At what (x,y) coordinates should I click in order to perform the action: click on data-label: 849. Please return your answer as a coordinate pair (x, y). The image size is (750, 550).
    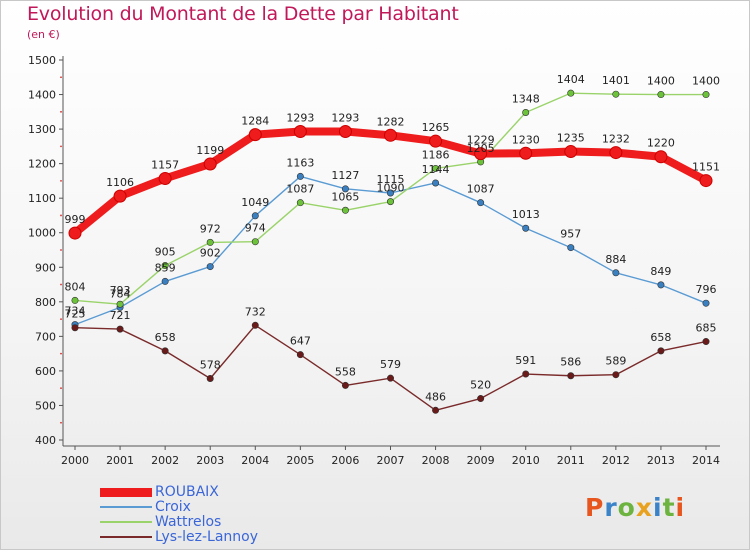
    Looking at the image, I should click on (660, 271).